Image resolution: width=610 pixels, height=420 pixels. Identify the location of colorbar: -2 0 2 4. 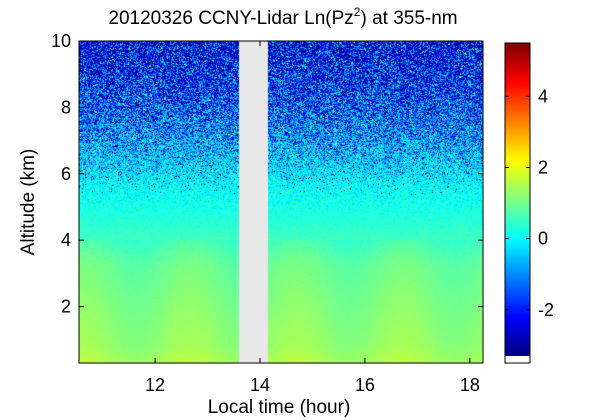
(529, 203).